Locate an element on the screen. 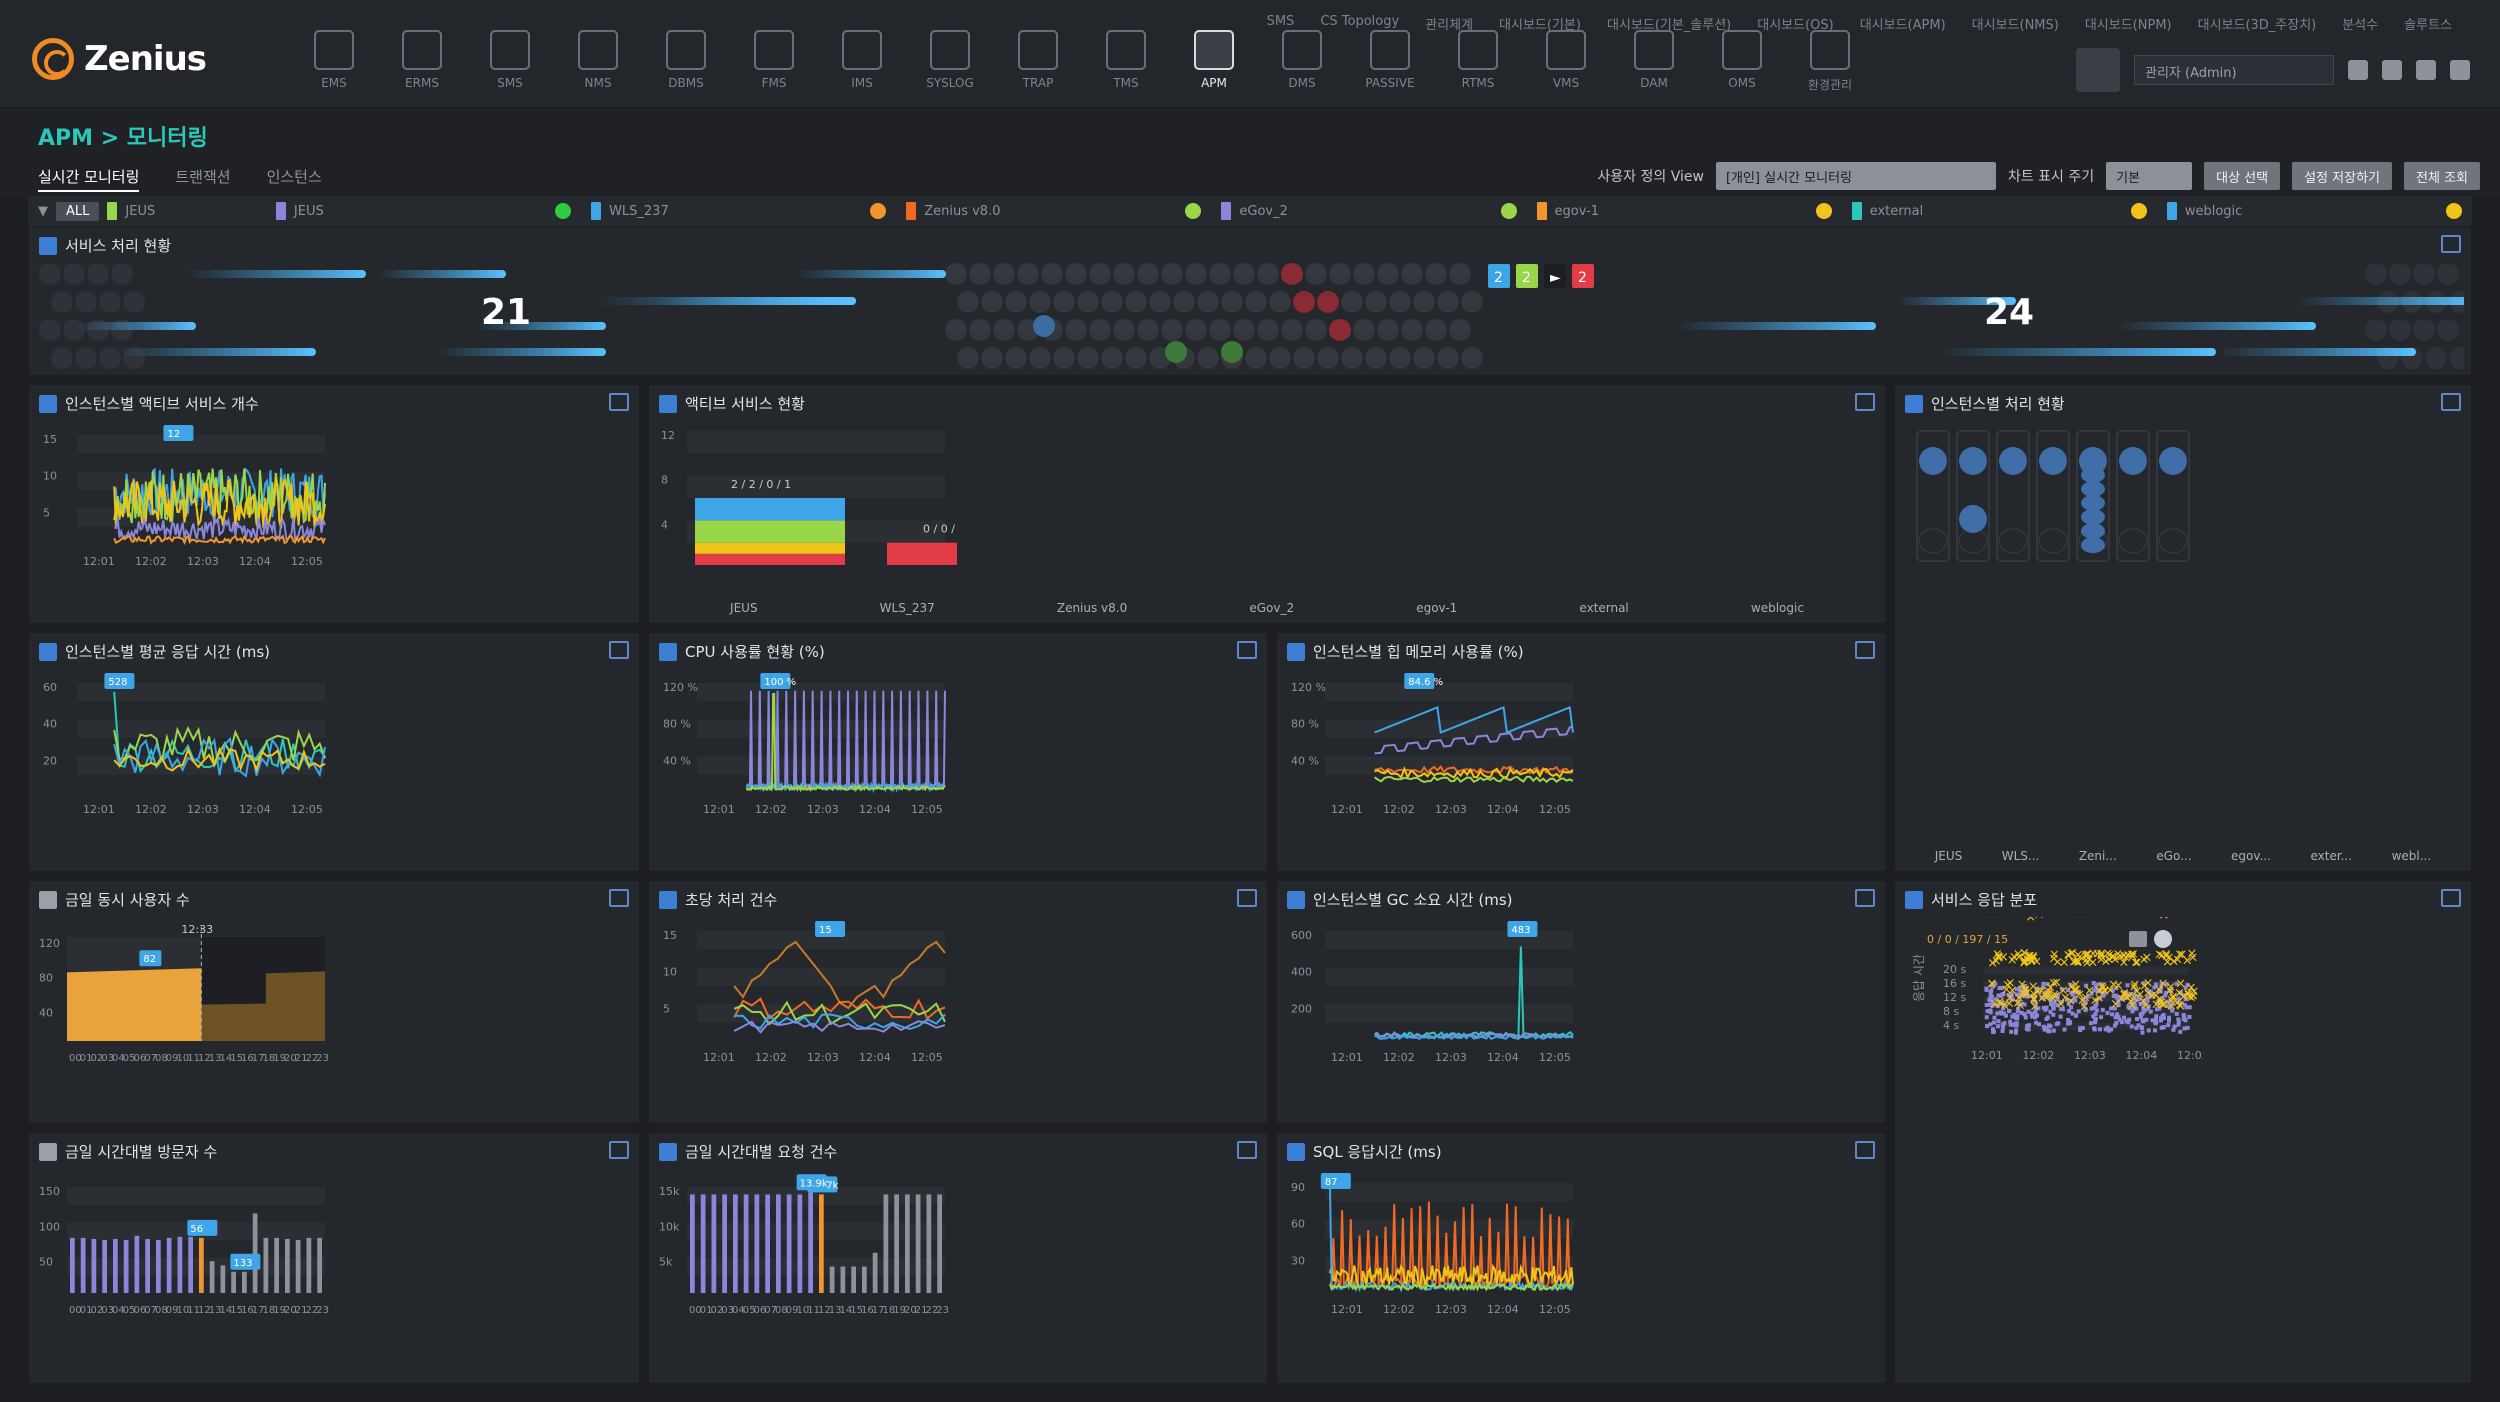 This screenshot has height=1402, width=2500. tab-realtime: 실시간 모니터링 is located at coordinates (89, 179).